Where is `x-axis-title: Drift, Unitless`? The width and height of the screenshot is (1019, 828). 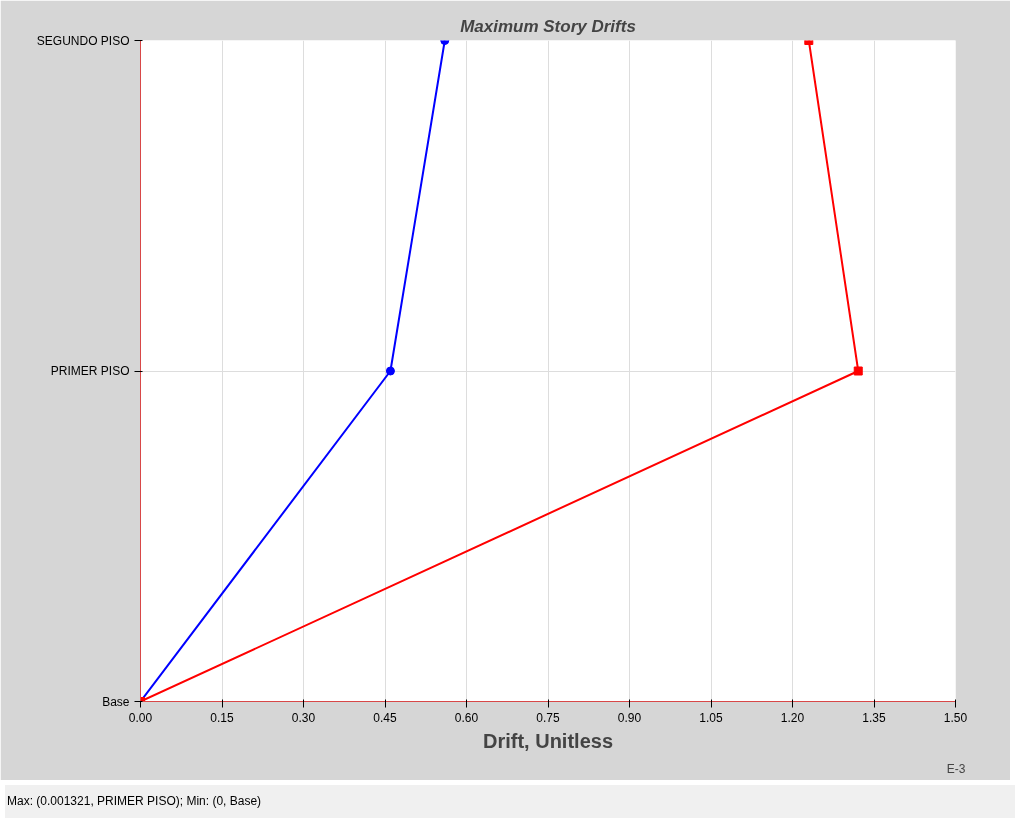 x-axis-title: Drift, Unitless is located at coordinates (548, 740).